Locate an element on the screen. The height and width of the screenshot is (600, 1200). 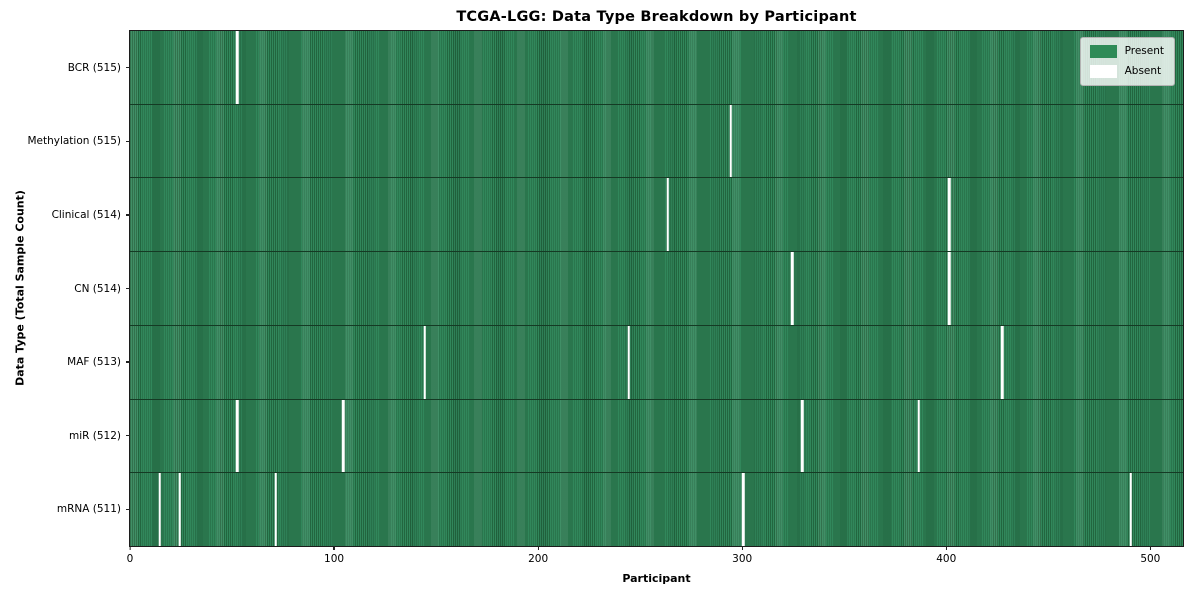
x-tick-400: 400 is located at coordinates (946, 555).